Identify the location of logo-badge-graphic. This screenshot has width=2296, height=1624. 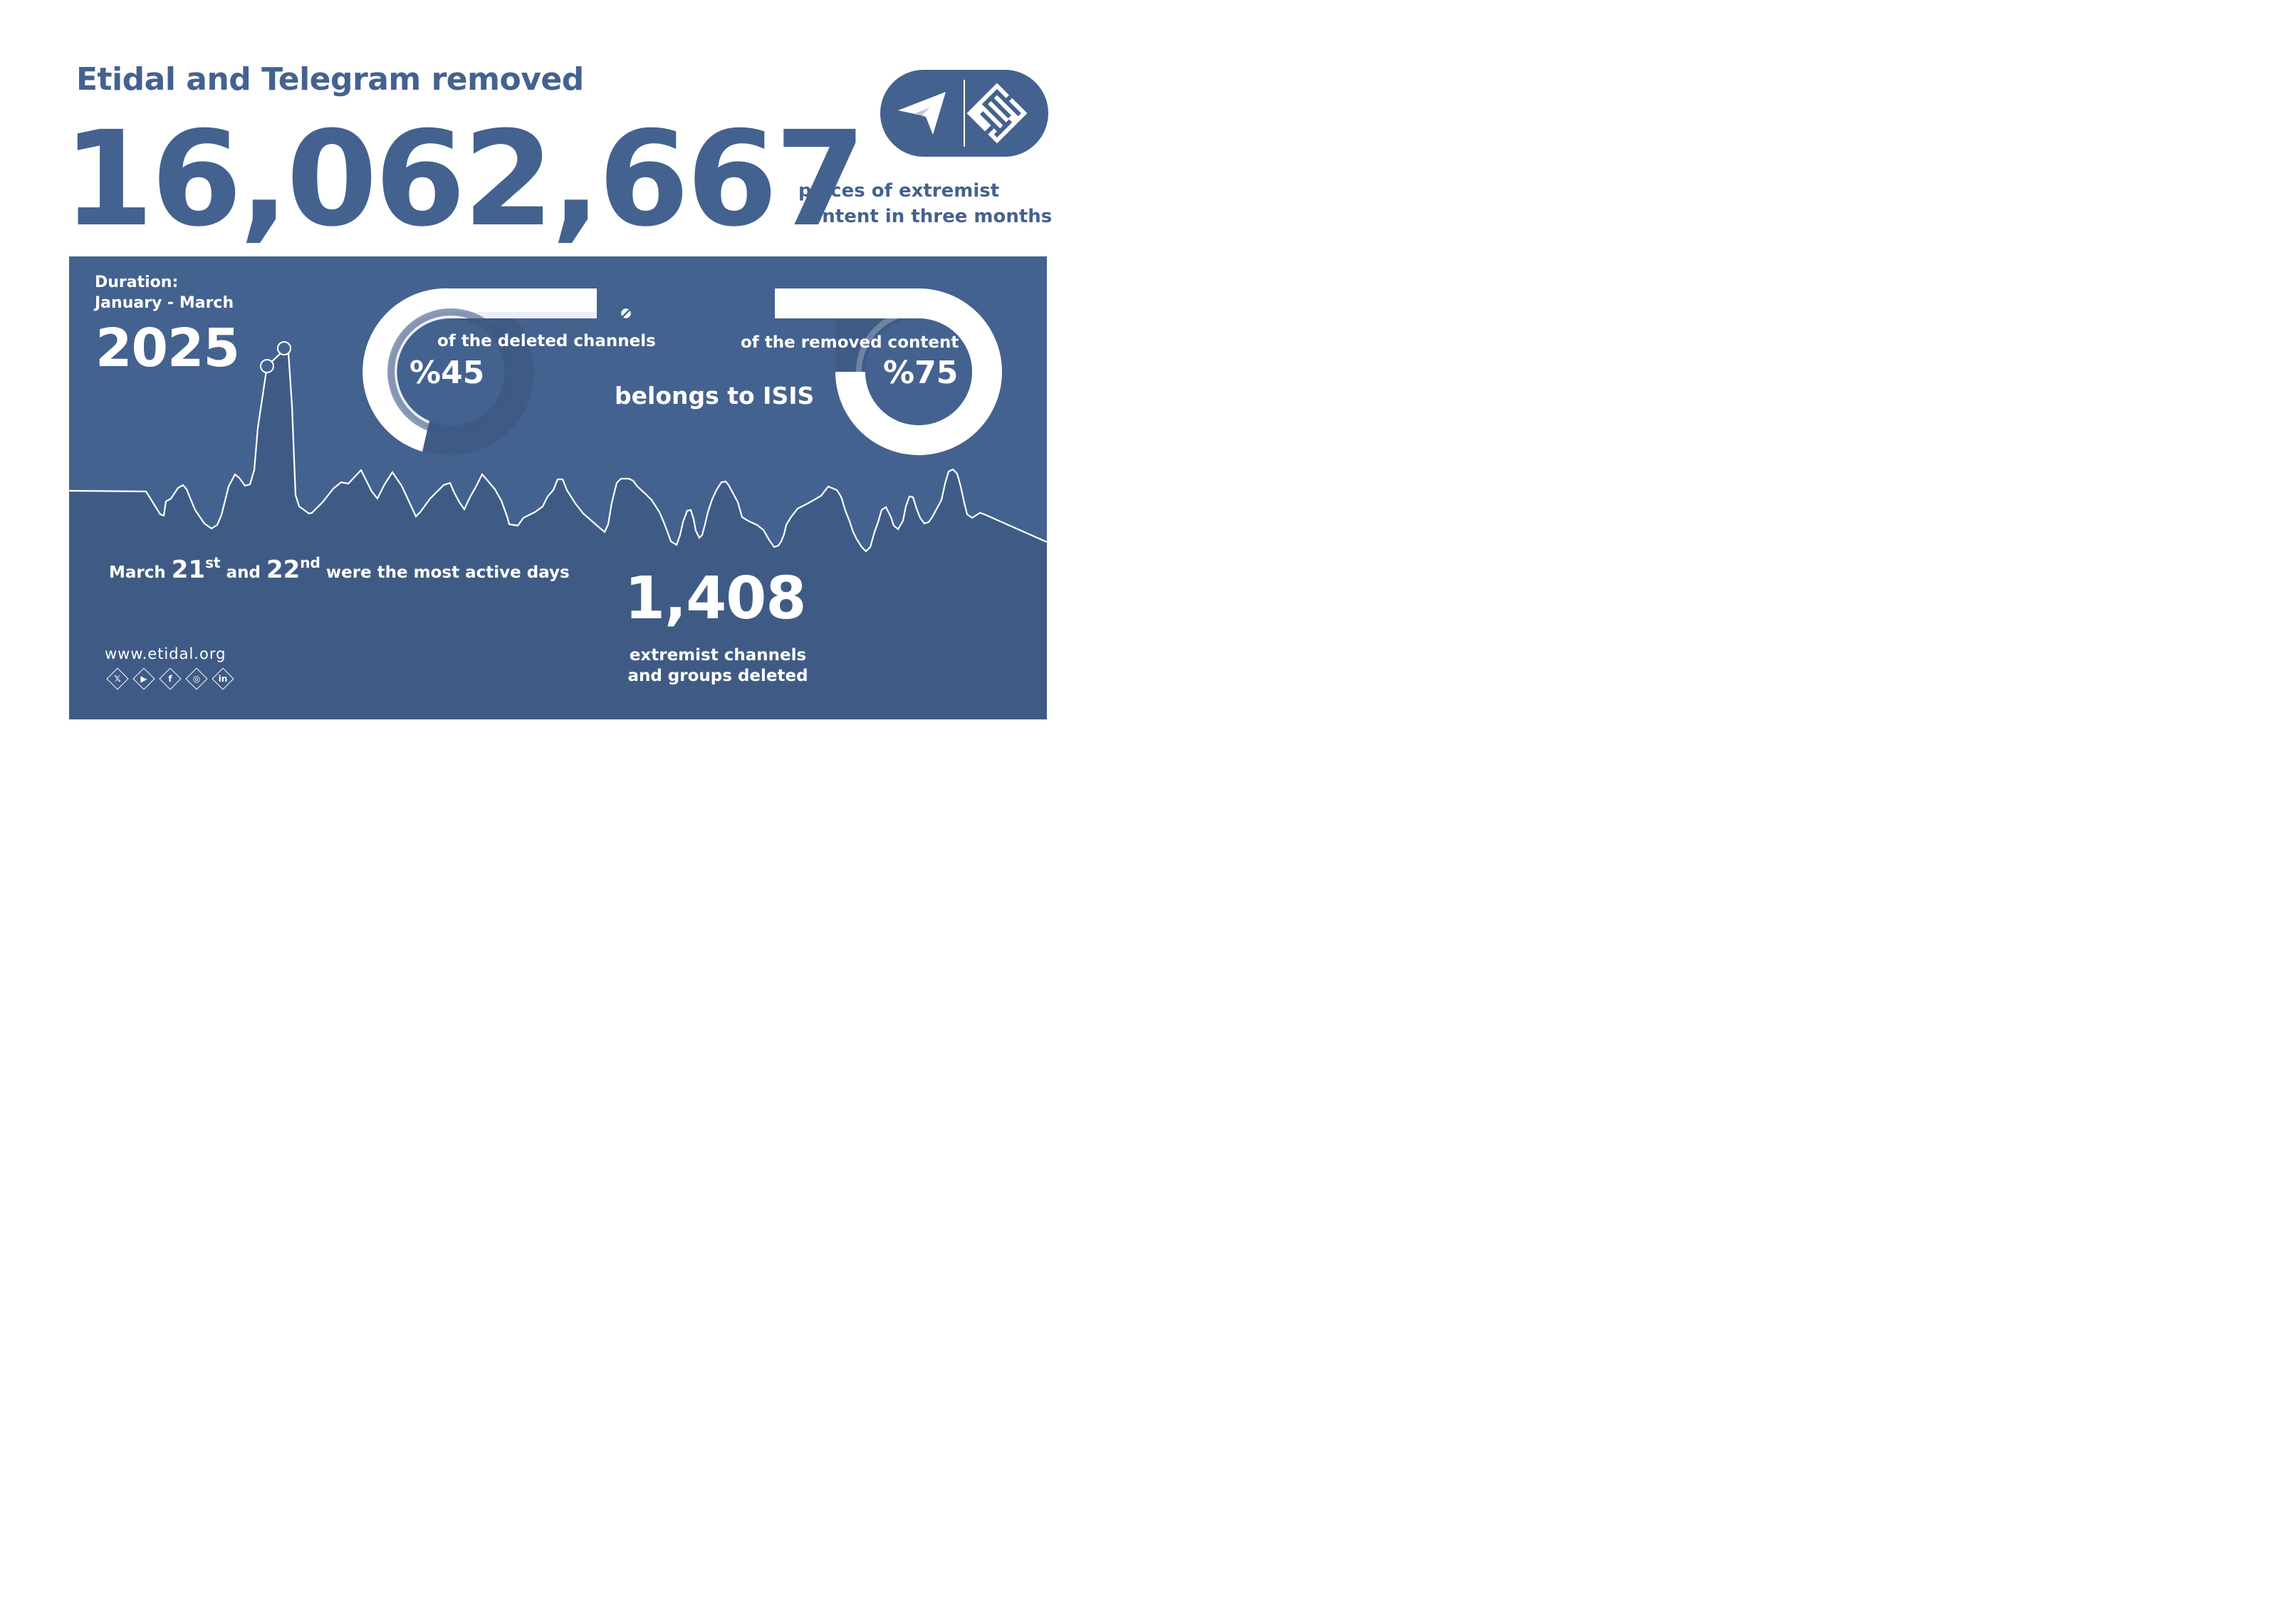
(963, 113).